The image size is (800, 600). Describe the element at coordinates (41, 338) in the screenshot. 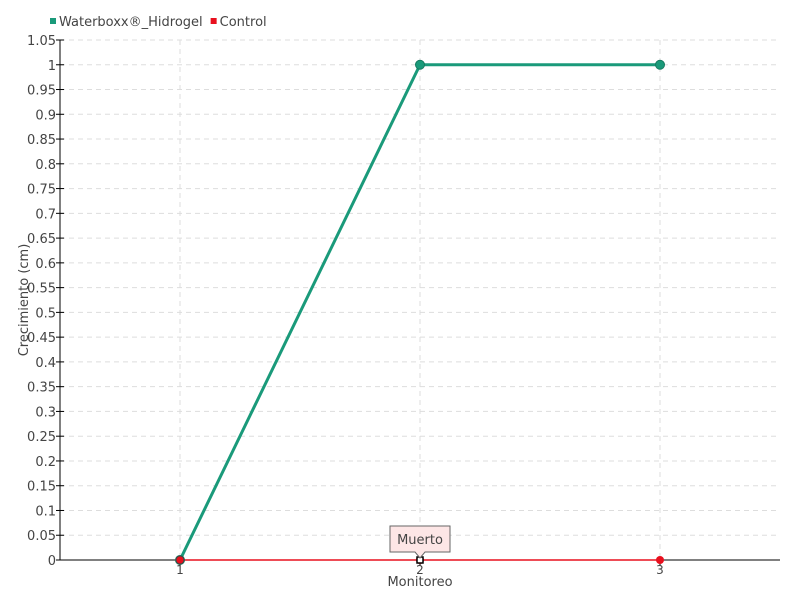

I see `y-tick-label: 0.45` at that location.